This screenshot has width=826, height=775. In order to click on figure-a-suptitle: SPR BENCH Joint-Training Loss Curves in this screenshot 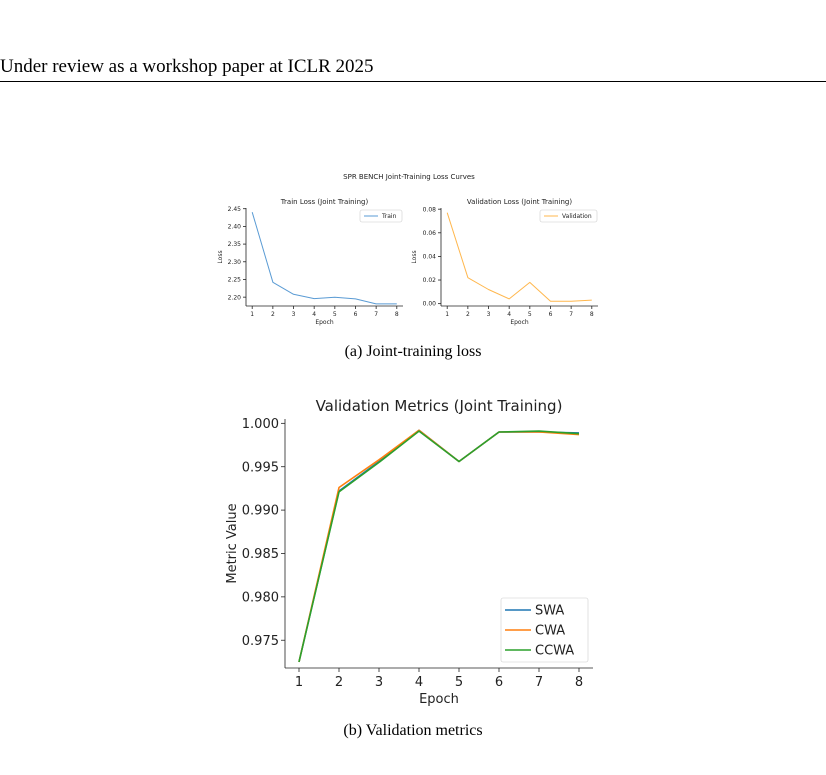, I will do `click(409, 177)`.